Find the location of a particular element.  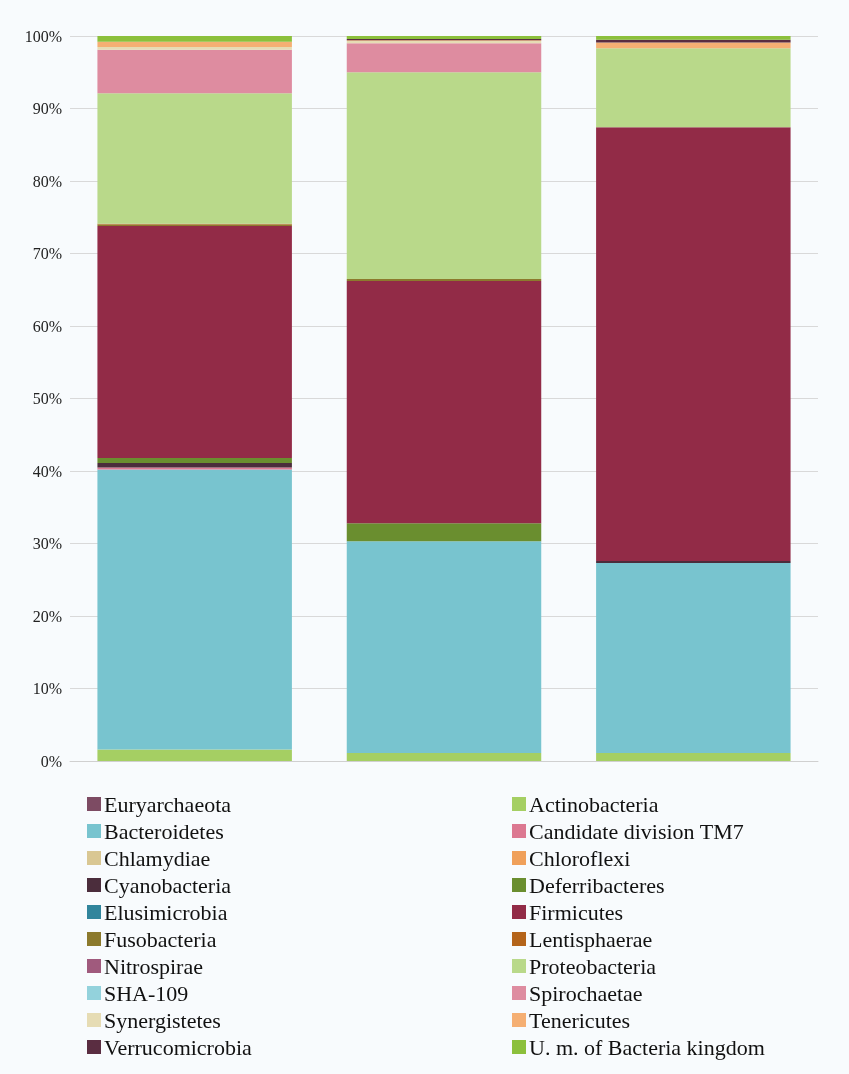

legend-label: Actinobacteria is located at coordinates (594, 804).